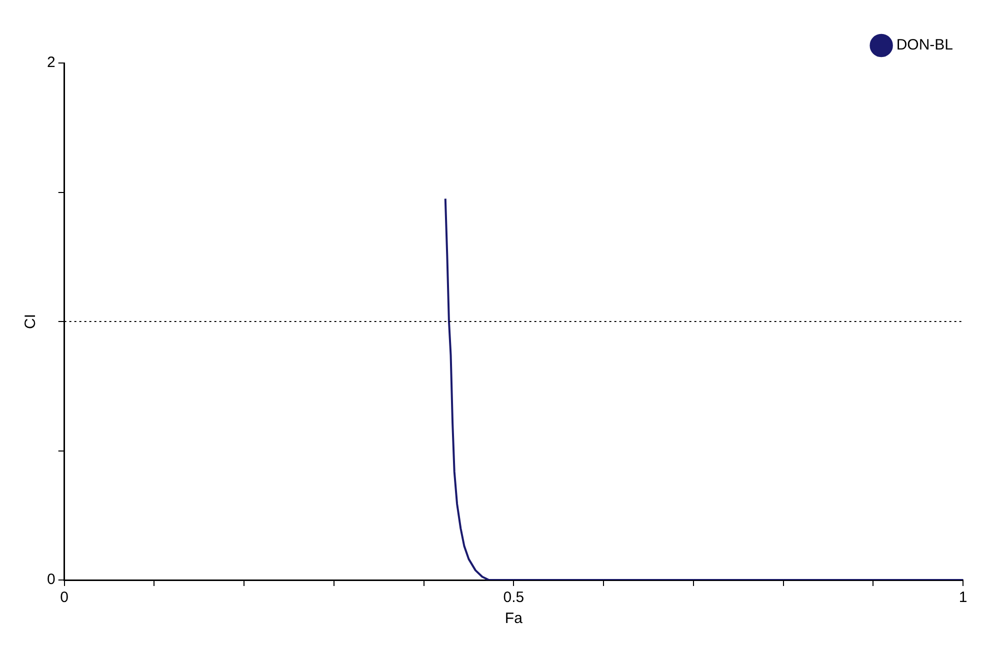 The image size is (985, 651). What do you see at coordinates (925, 45) in the screenshot?
I see `legend-label: DON-BL` at bounding box center [925, 45].